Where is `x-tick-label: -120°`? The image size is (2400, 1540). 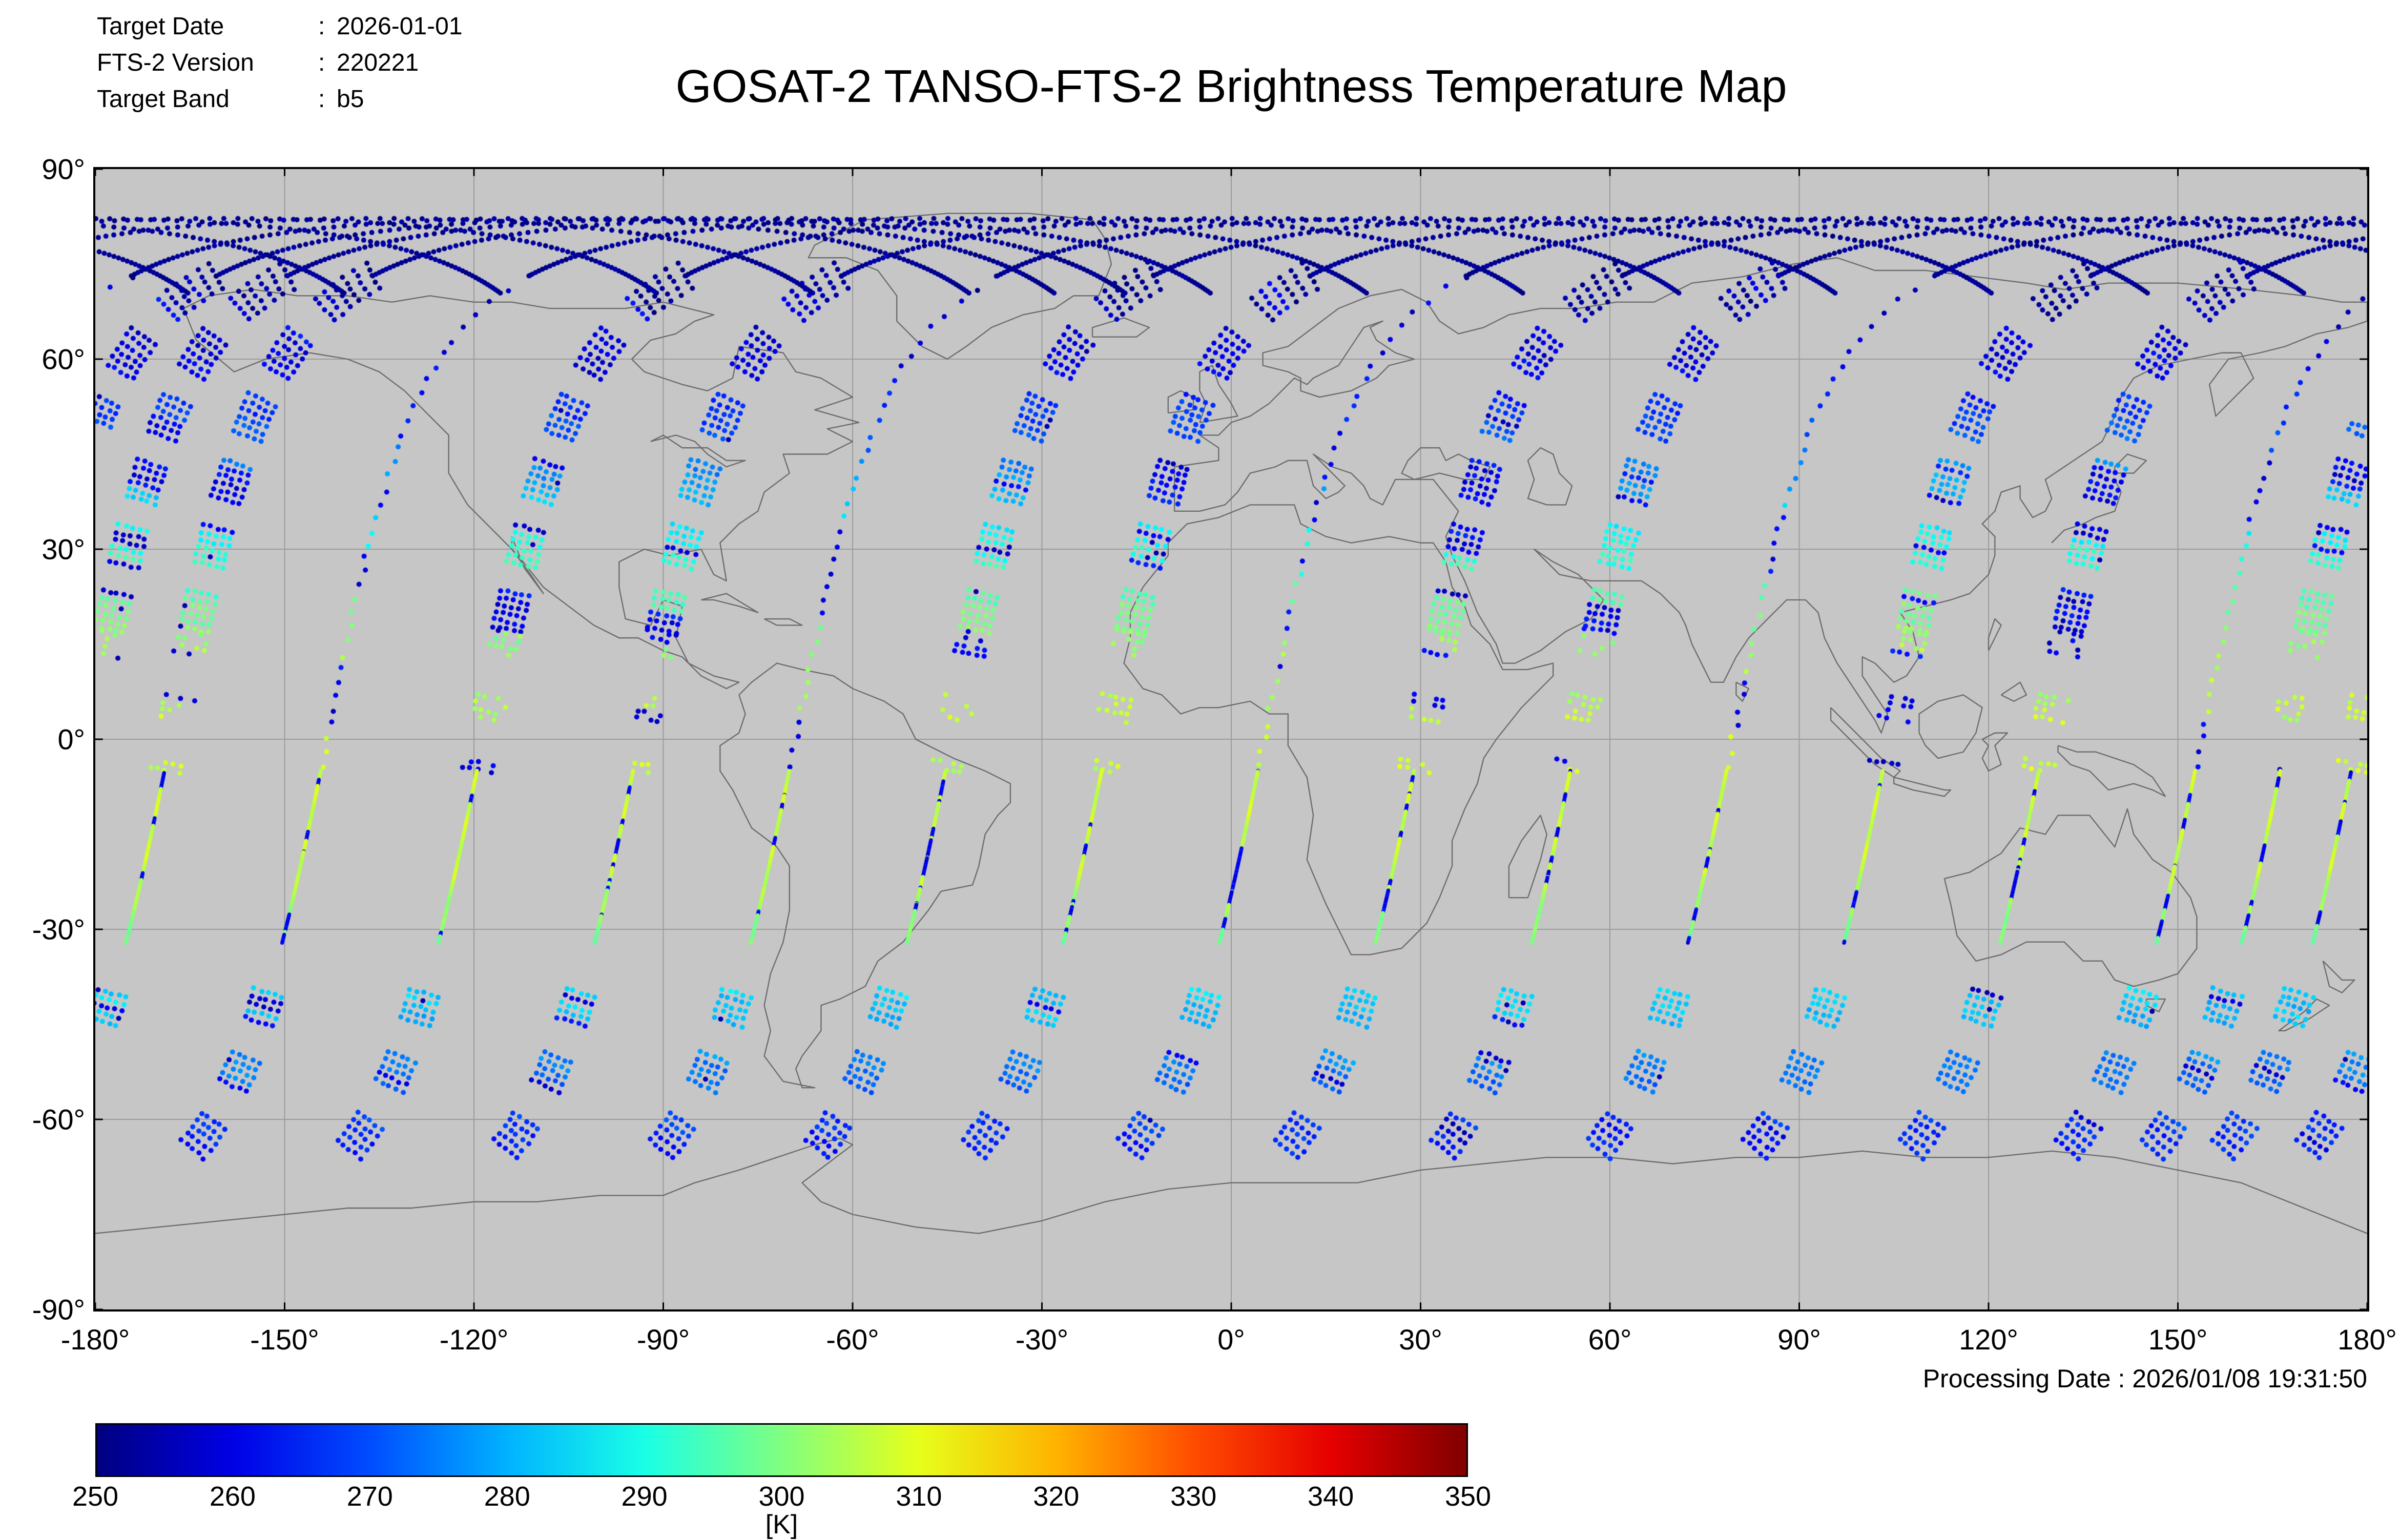 x-tick-label: -120° is located at coordinates (474, 1339).